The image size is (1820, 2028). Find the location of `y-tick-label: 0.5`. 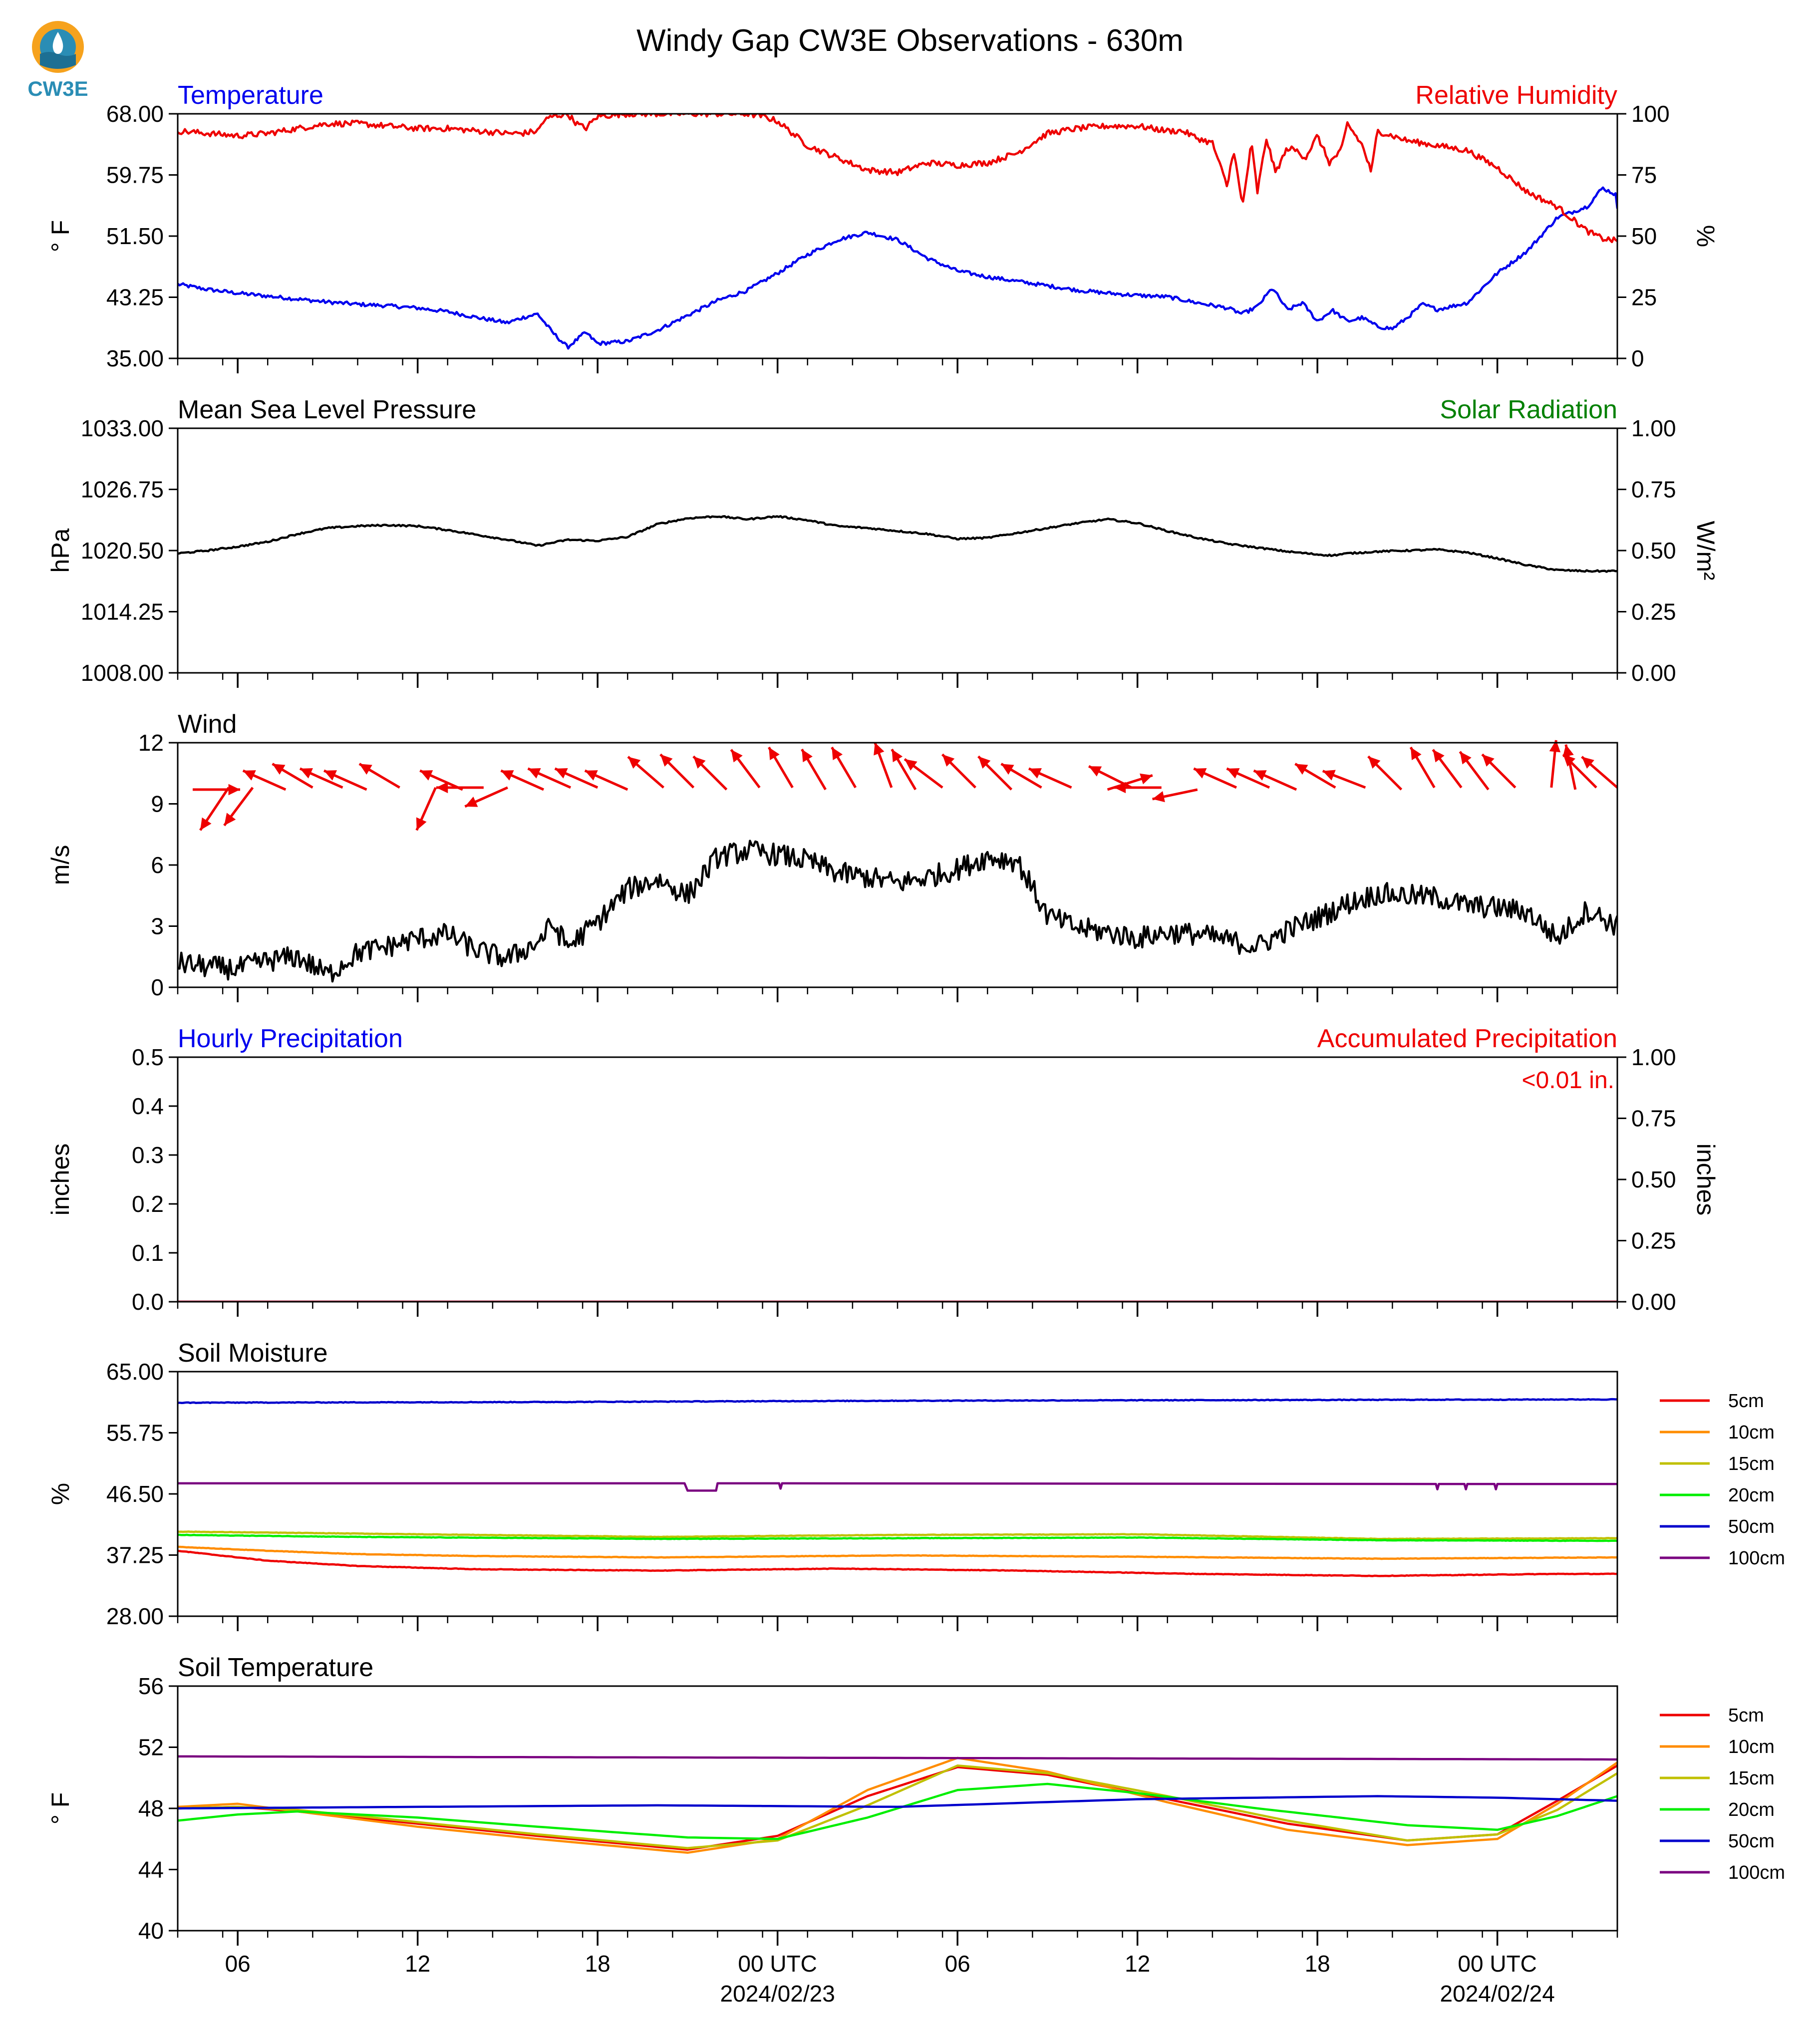

y-tick-label: 0.5 is located at coordinates (148, 1057).